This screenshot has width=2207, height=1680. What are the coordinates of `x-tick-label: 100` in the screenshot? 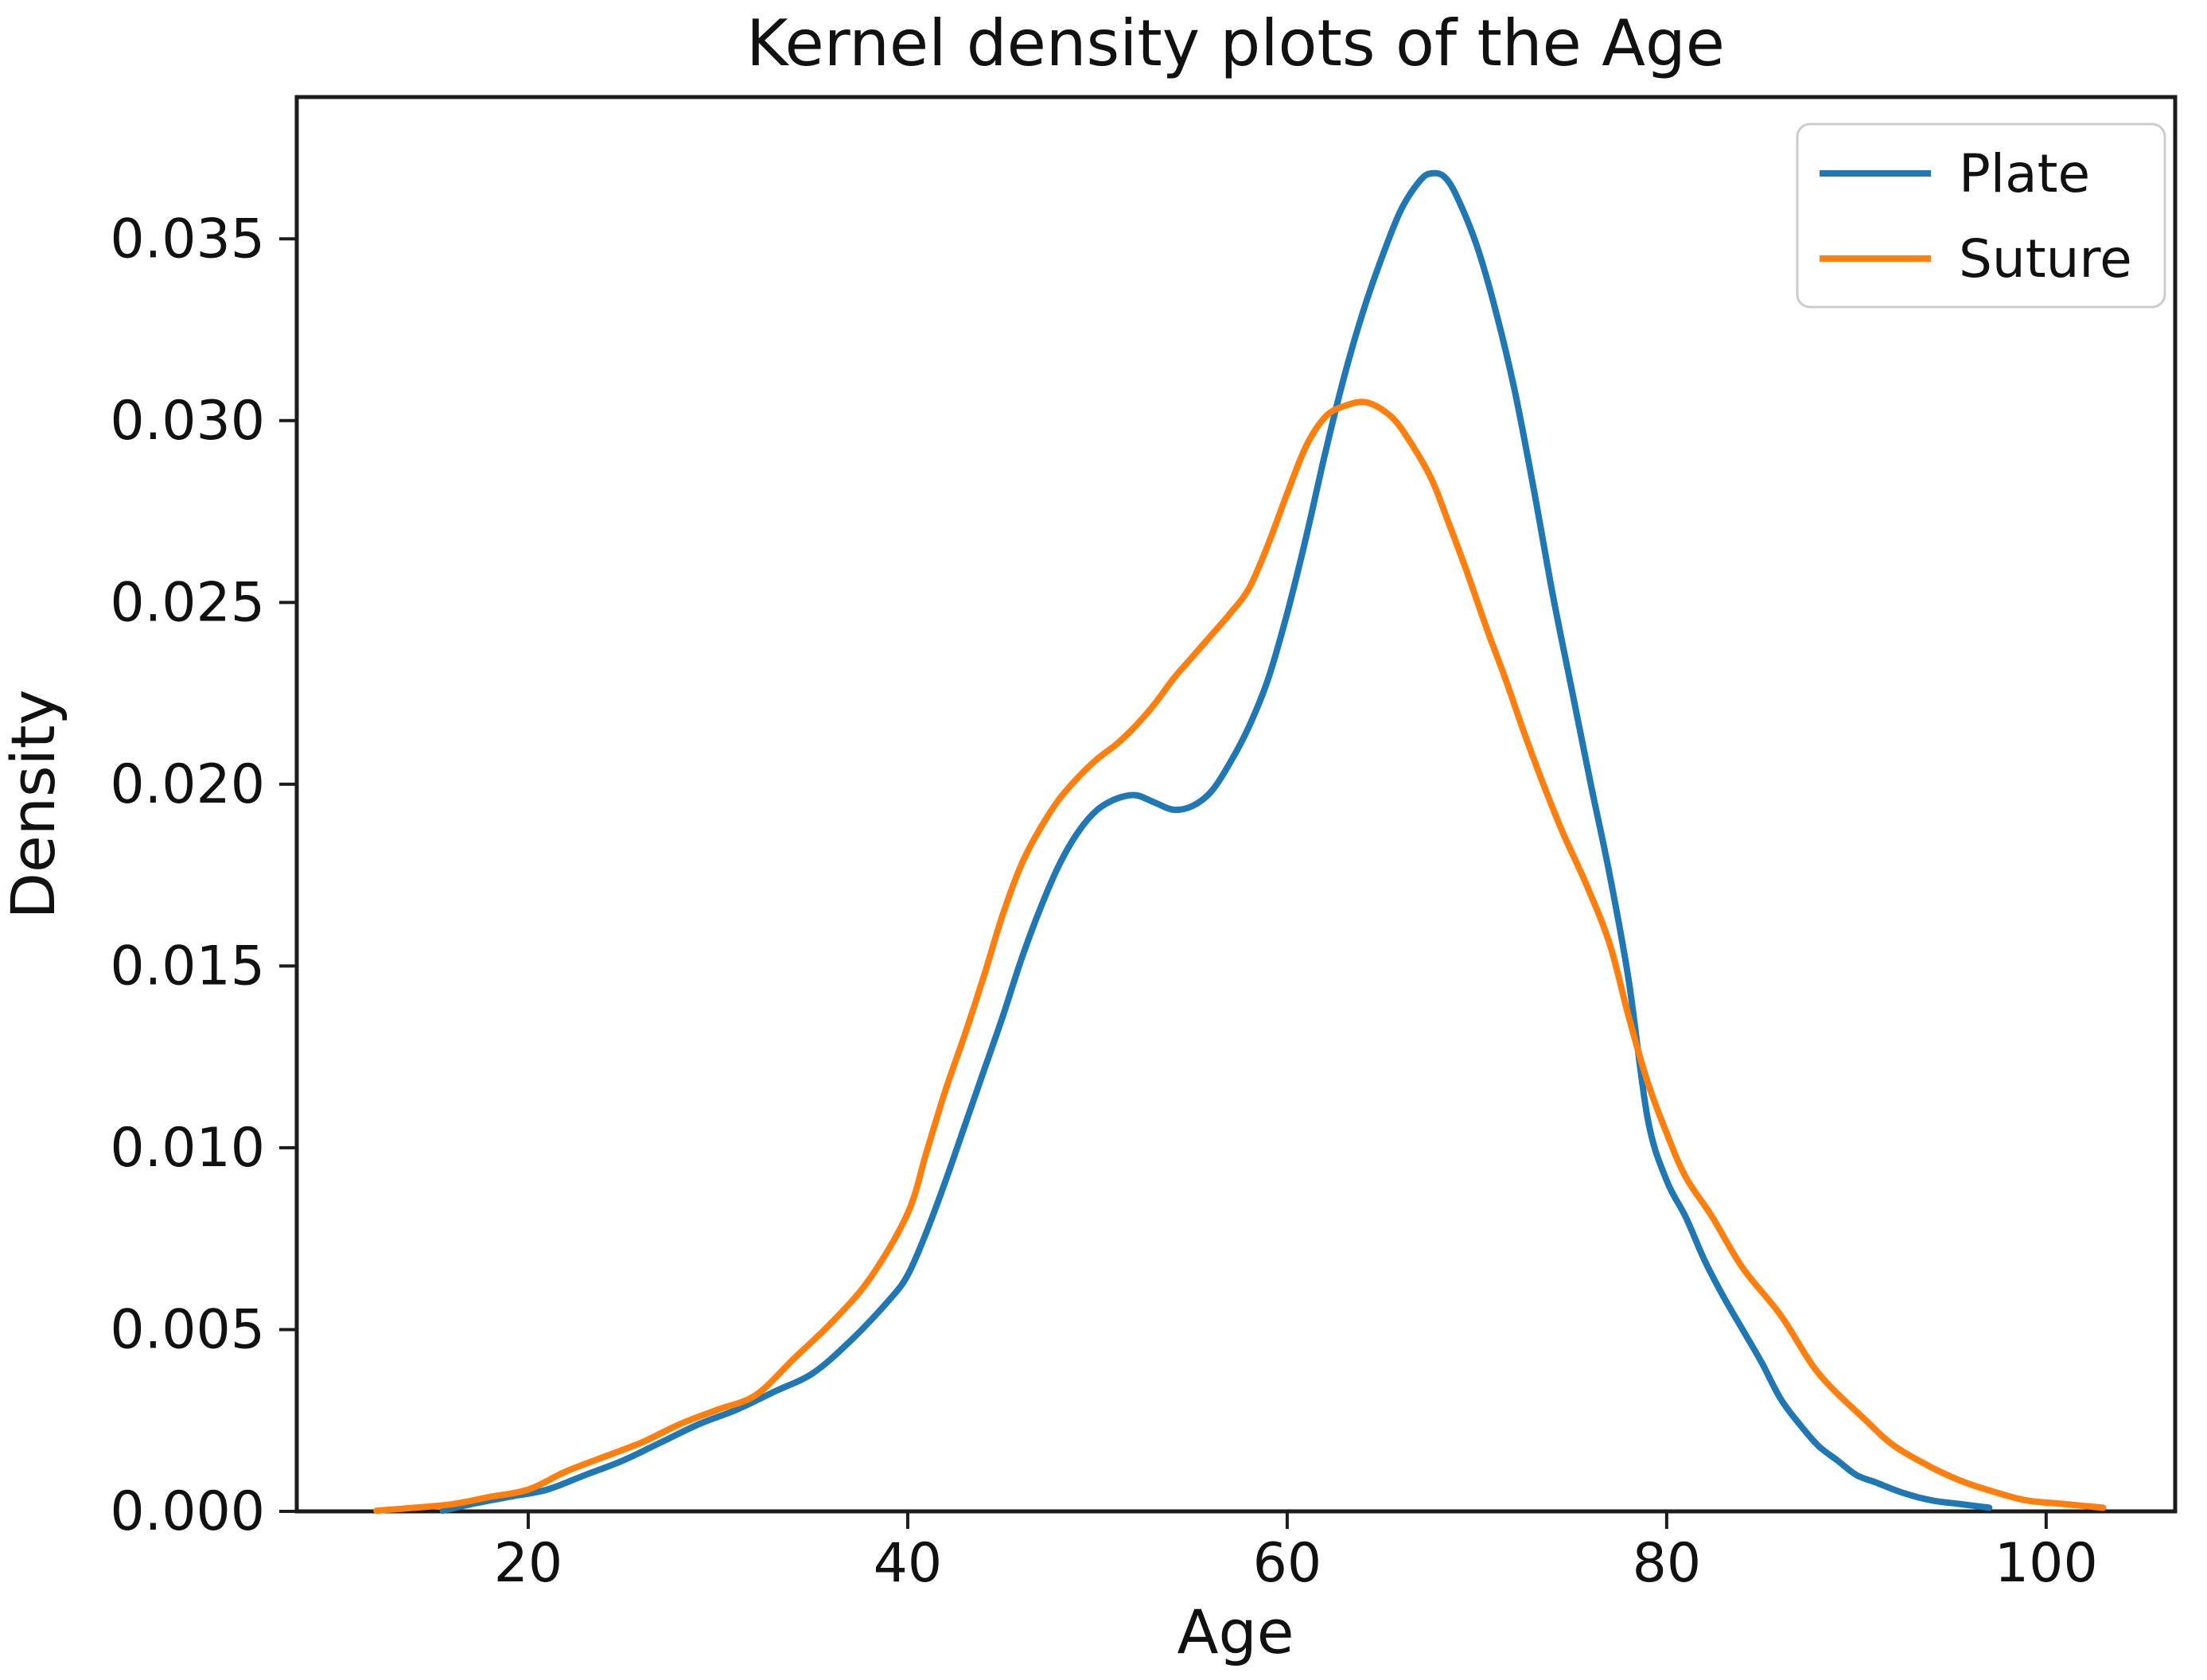 It's located at (2046, 1563).